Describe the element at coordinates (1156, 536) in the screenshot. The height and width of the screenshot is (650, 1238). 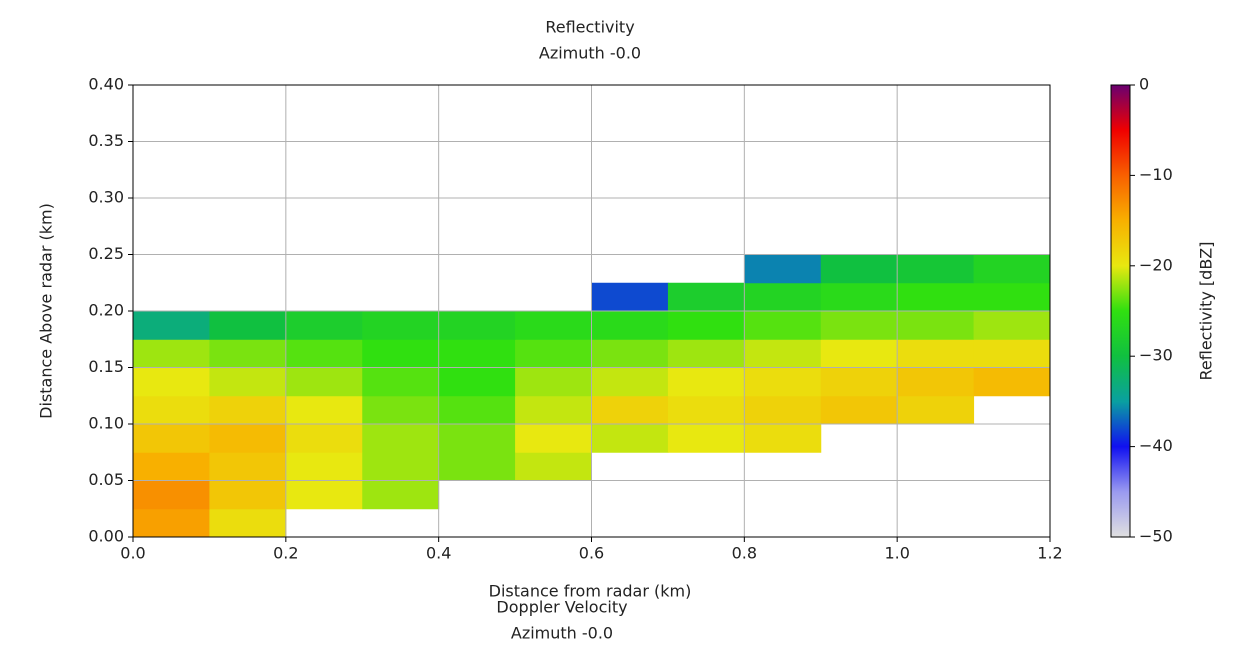
I see `colorbar-tick-label: −50` at that location.